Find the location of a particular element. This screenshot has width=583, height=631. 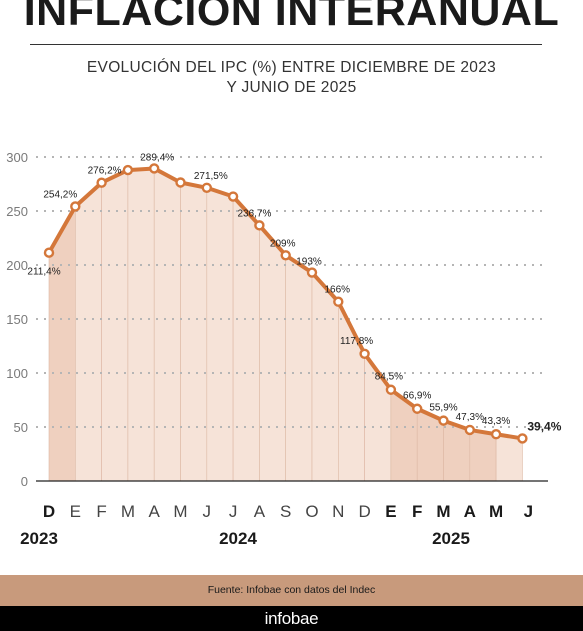

y-tick-label: 150 is located at coordinates (17, 319).